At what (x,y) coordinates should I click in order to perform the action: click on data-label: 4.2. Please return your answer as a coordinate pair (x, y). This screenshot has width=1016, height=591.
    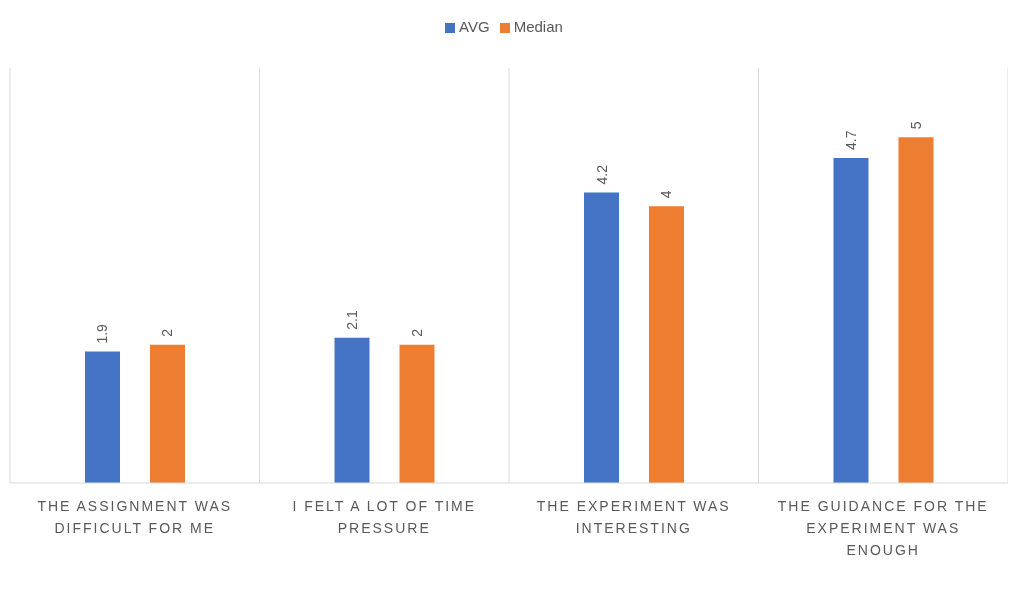
    Looking at the image, I should click on (601, 174).